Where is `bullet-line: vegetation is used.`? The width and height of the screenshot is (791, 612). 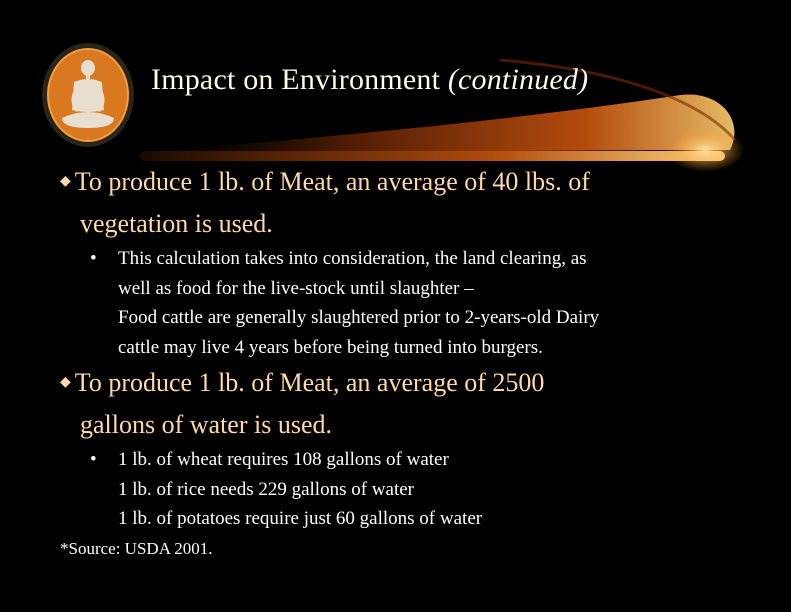
bullet-line: vegetation is used. is located at coordinates (176, 223).